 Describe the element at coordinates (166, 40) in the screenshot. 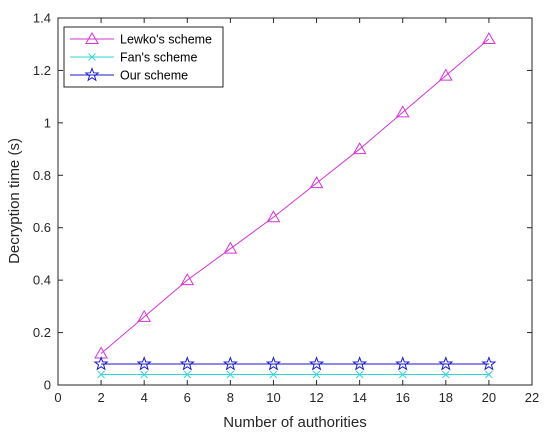

I see `legend-label: Lewko's scheme` at that location.